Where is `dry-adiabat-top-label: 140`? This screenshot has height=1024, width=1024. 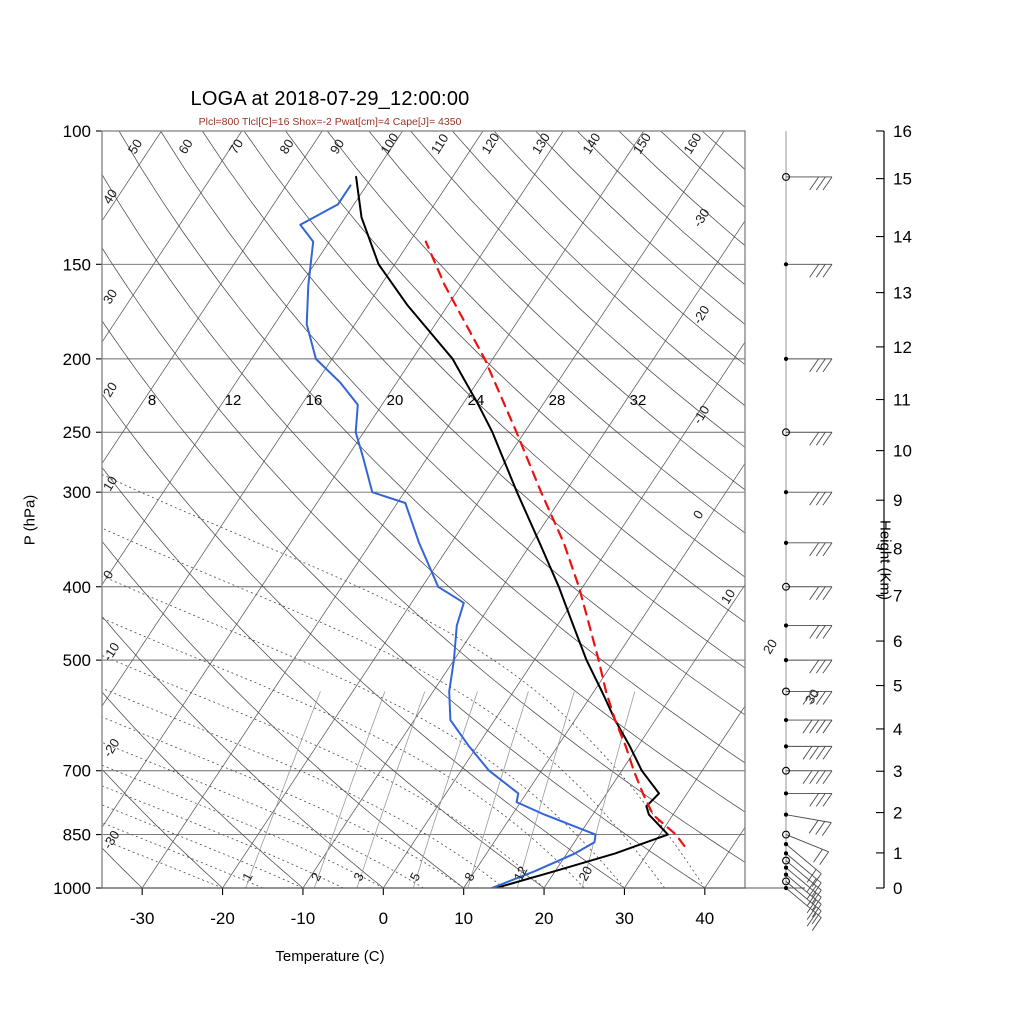
dry-adiabat-top-label: 140 is located at coordinates (591, 143).